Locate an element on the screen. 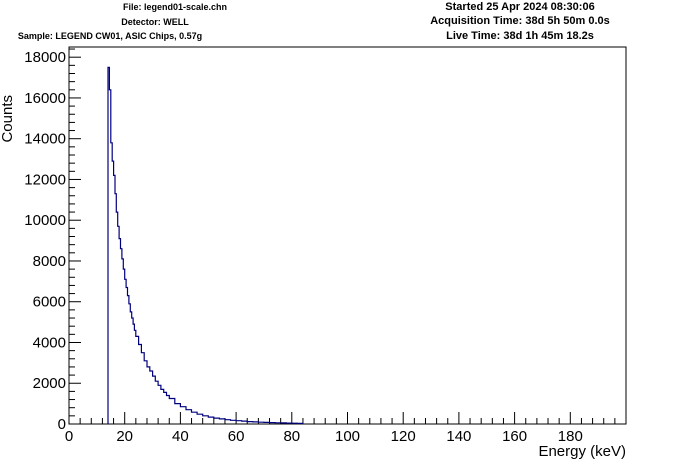 The height and width of the screenshot is (472, 696). x-tick-label: 0 is located at coordinates (69, 436).